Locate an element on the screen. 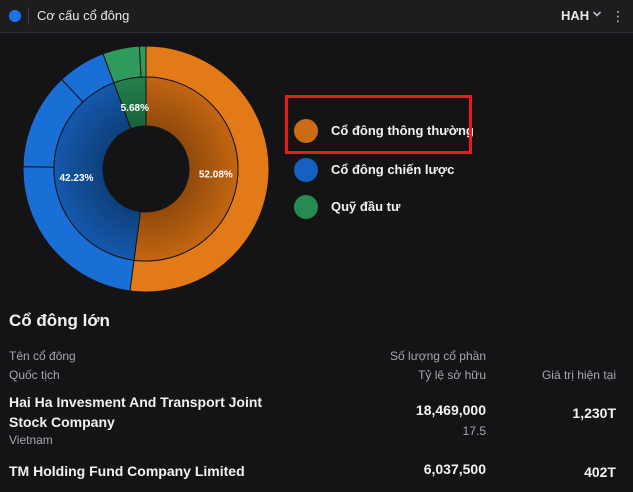 This screenshot has width=633, height=492. shareholder-ratio: 17.5 is located at coordinates (474, 431).